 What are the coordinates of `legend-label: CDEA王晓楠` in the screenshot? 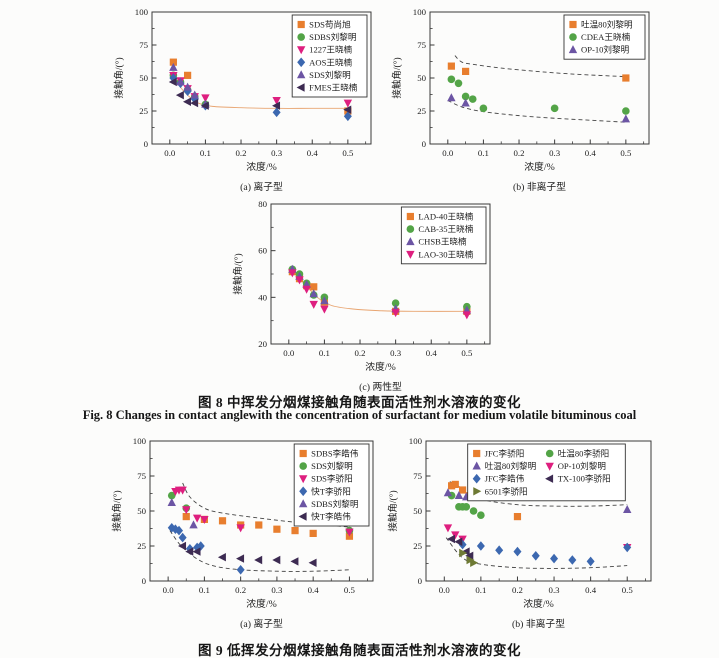 It's located at (606, 36).